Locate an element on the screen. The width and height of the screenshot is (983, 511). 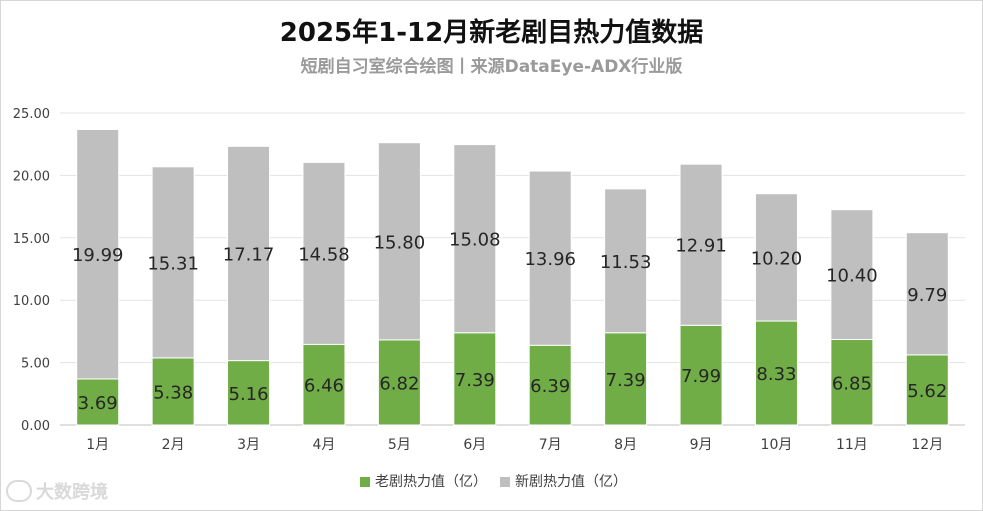
data-label-old: 6.82 is located at coordinates (399, 383).